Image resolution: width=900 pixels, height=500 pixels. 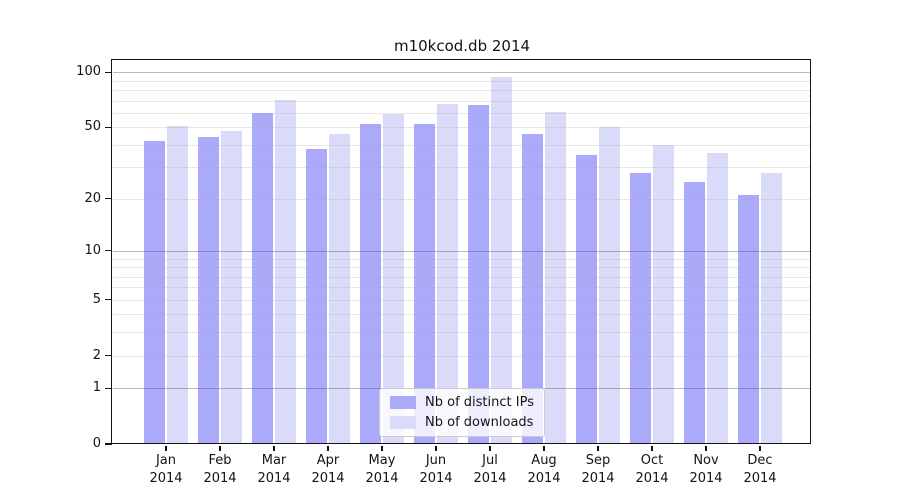 I want to click on x-tick-aug, so click(x=544, y=448).